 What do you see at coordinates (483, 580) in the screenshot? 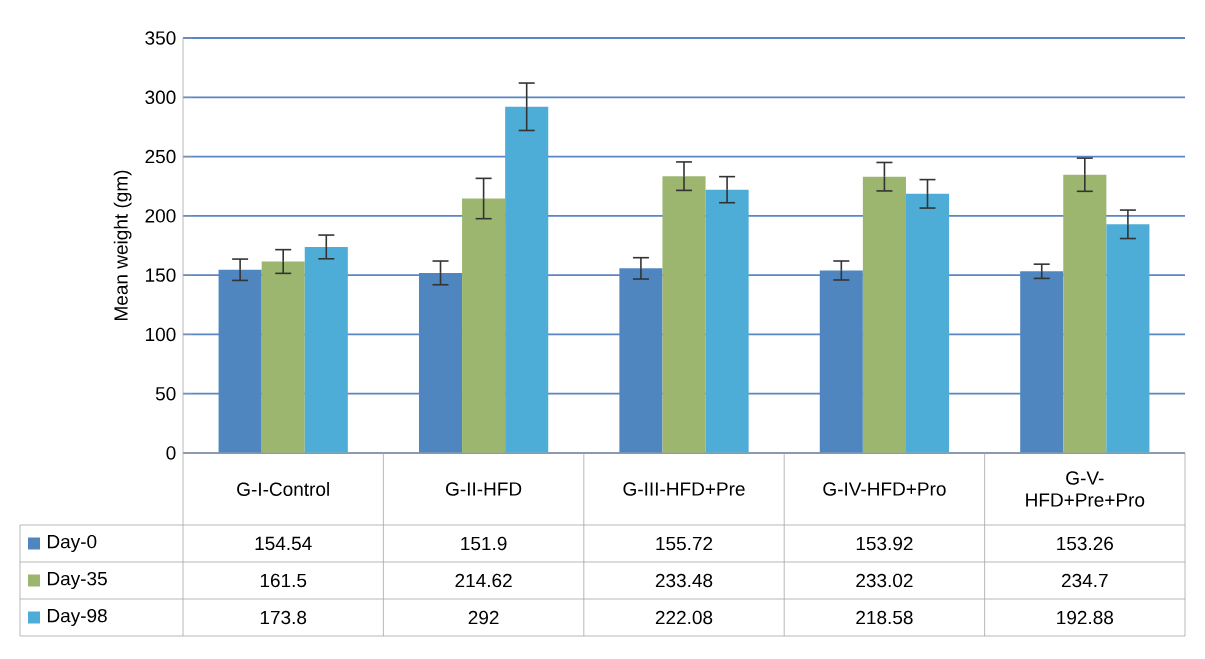
I see `data-label: 214.62` at bounding box center [483, 580].